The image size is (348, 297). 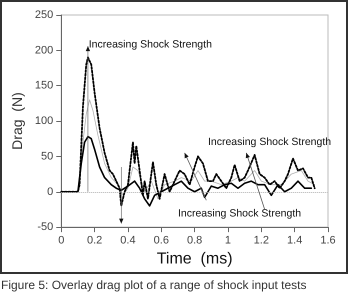 What do you see at coordinates (50, 192) in the screenshot?
I see `y-tick-label: 0` at bounding box center [50, 192].